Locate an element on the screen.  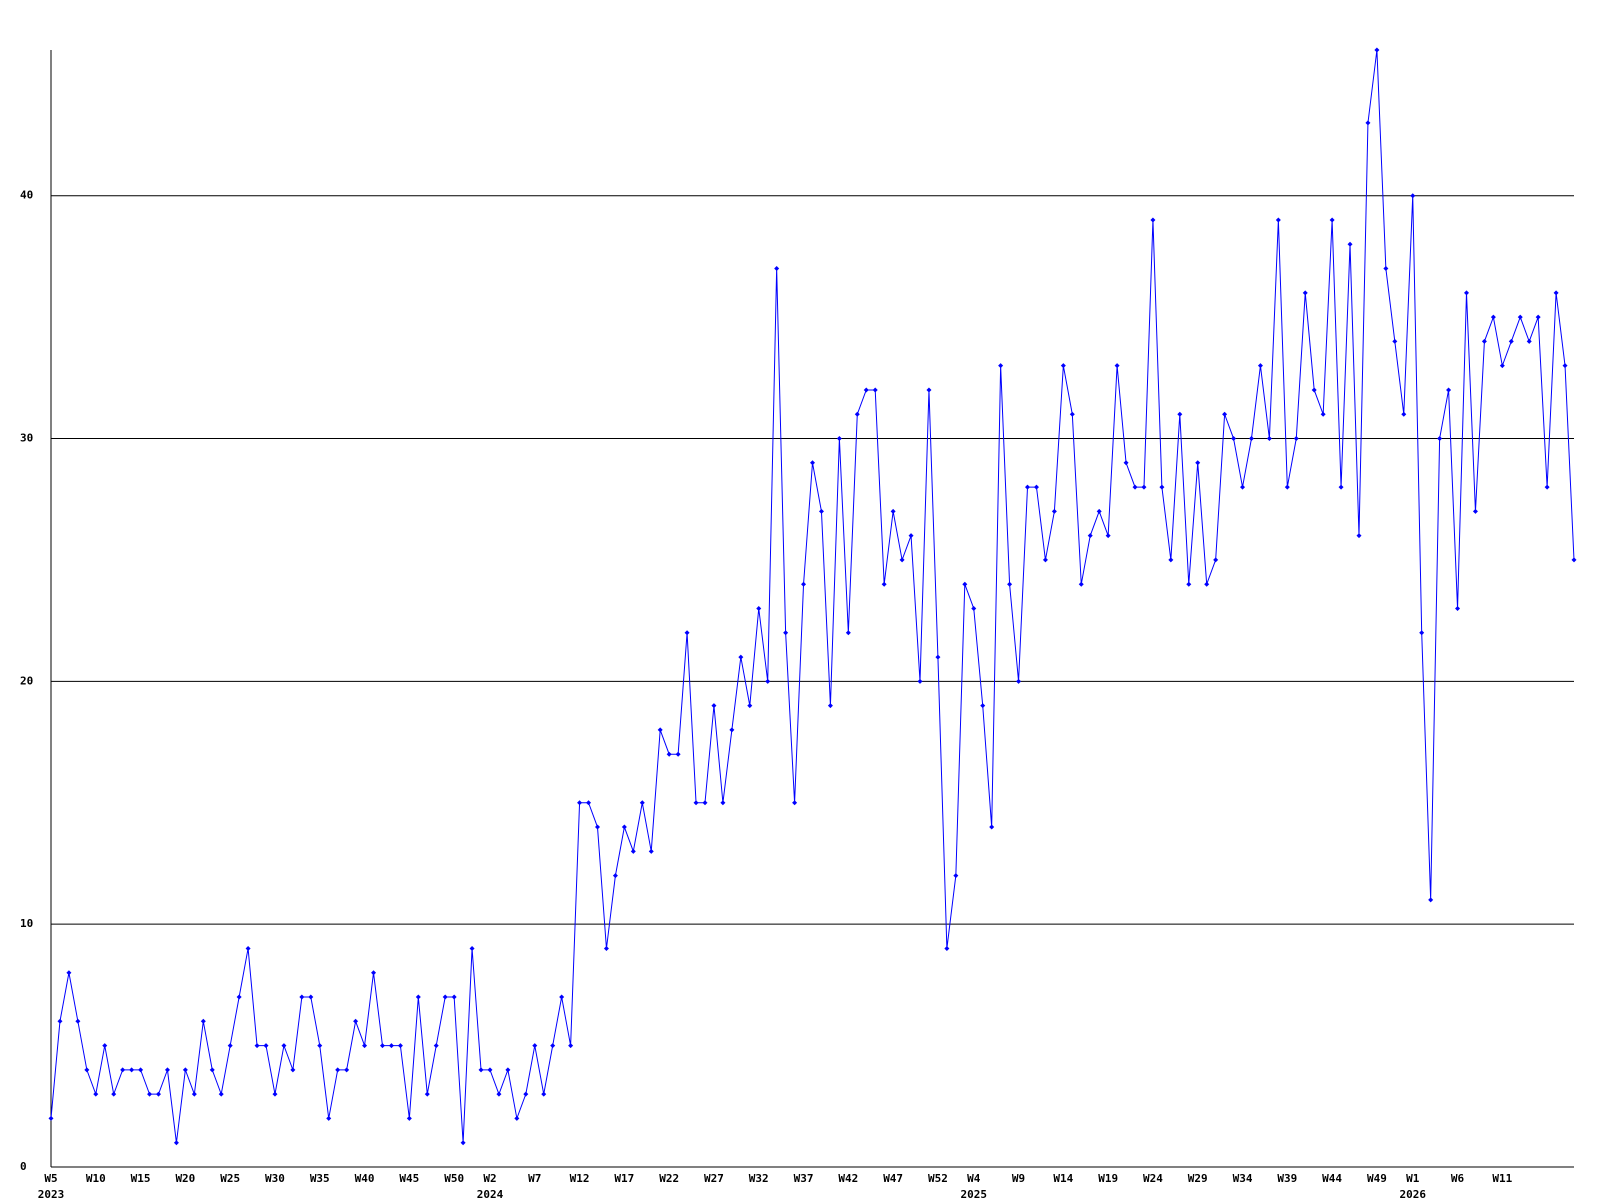
x-tick-label: W30 is located at coordinates (275, 1178).